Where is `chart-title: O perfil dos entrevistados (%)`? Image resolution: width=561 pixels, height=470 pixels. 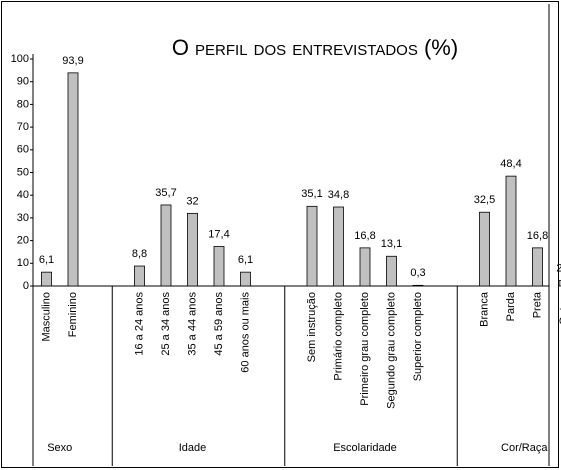 chart-title: O perfil dos entrevistados (%) is located at coordinates (315, 47).